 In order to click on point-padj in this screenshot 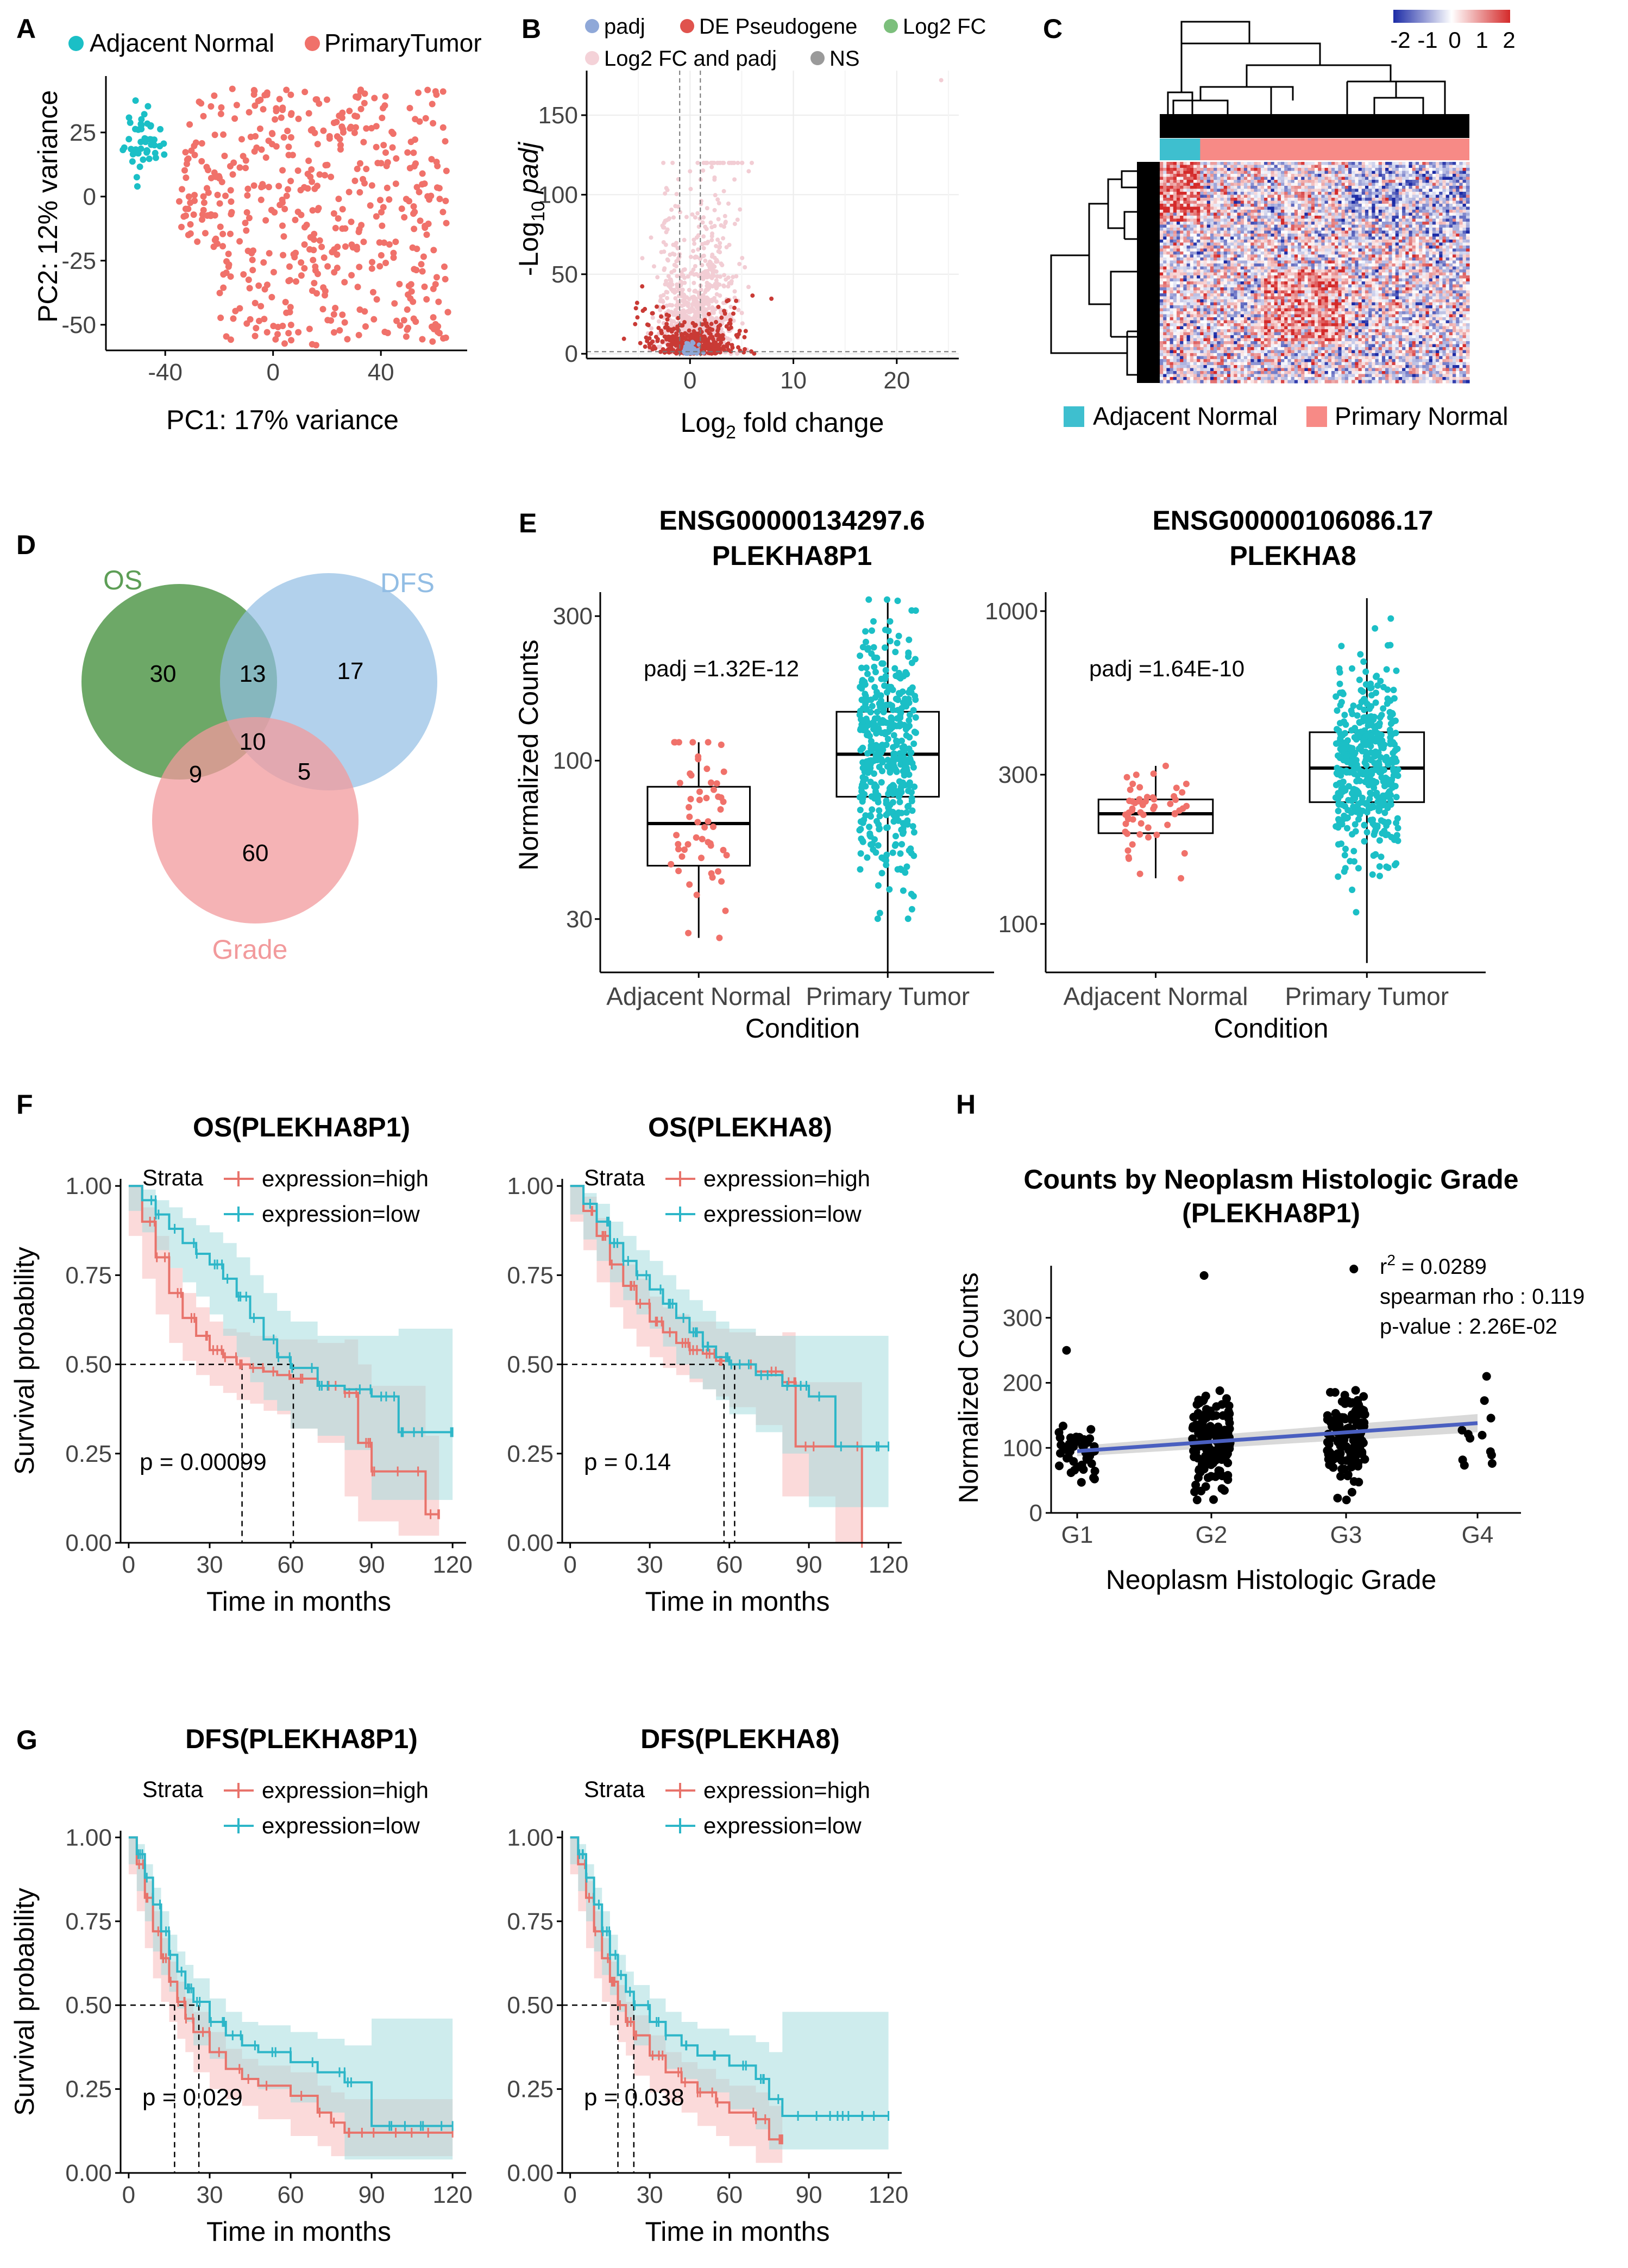, I will do `click(689, 352)`.